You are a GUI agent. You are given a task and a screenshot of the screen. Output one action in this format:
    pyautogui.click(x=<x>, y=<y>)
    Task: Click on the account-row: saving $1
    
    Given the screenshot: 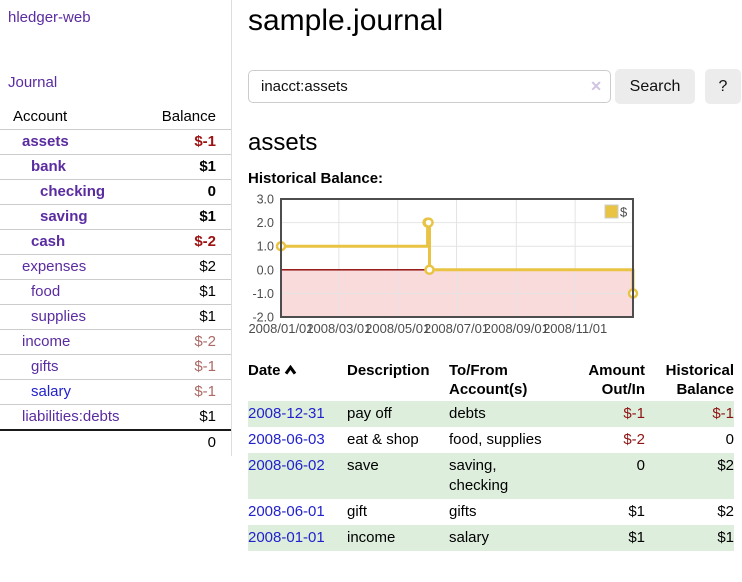 What is the action you would take?
    pyautogui.click(x=115, y=217)
    